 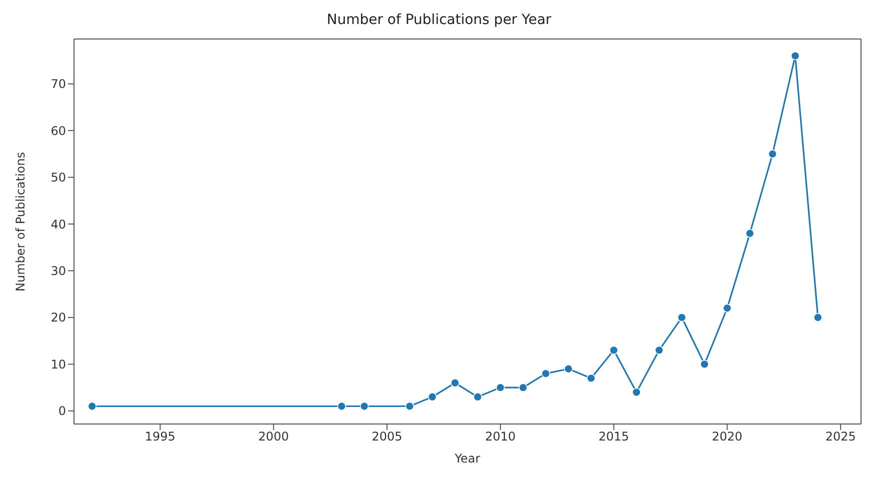 I want to click on y-tick-label: 50, so click(x=58, y=177).